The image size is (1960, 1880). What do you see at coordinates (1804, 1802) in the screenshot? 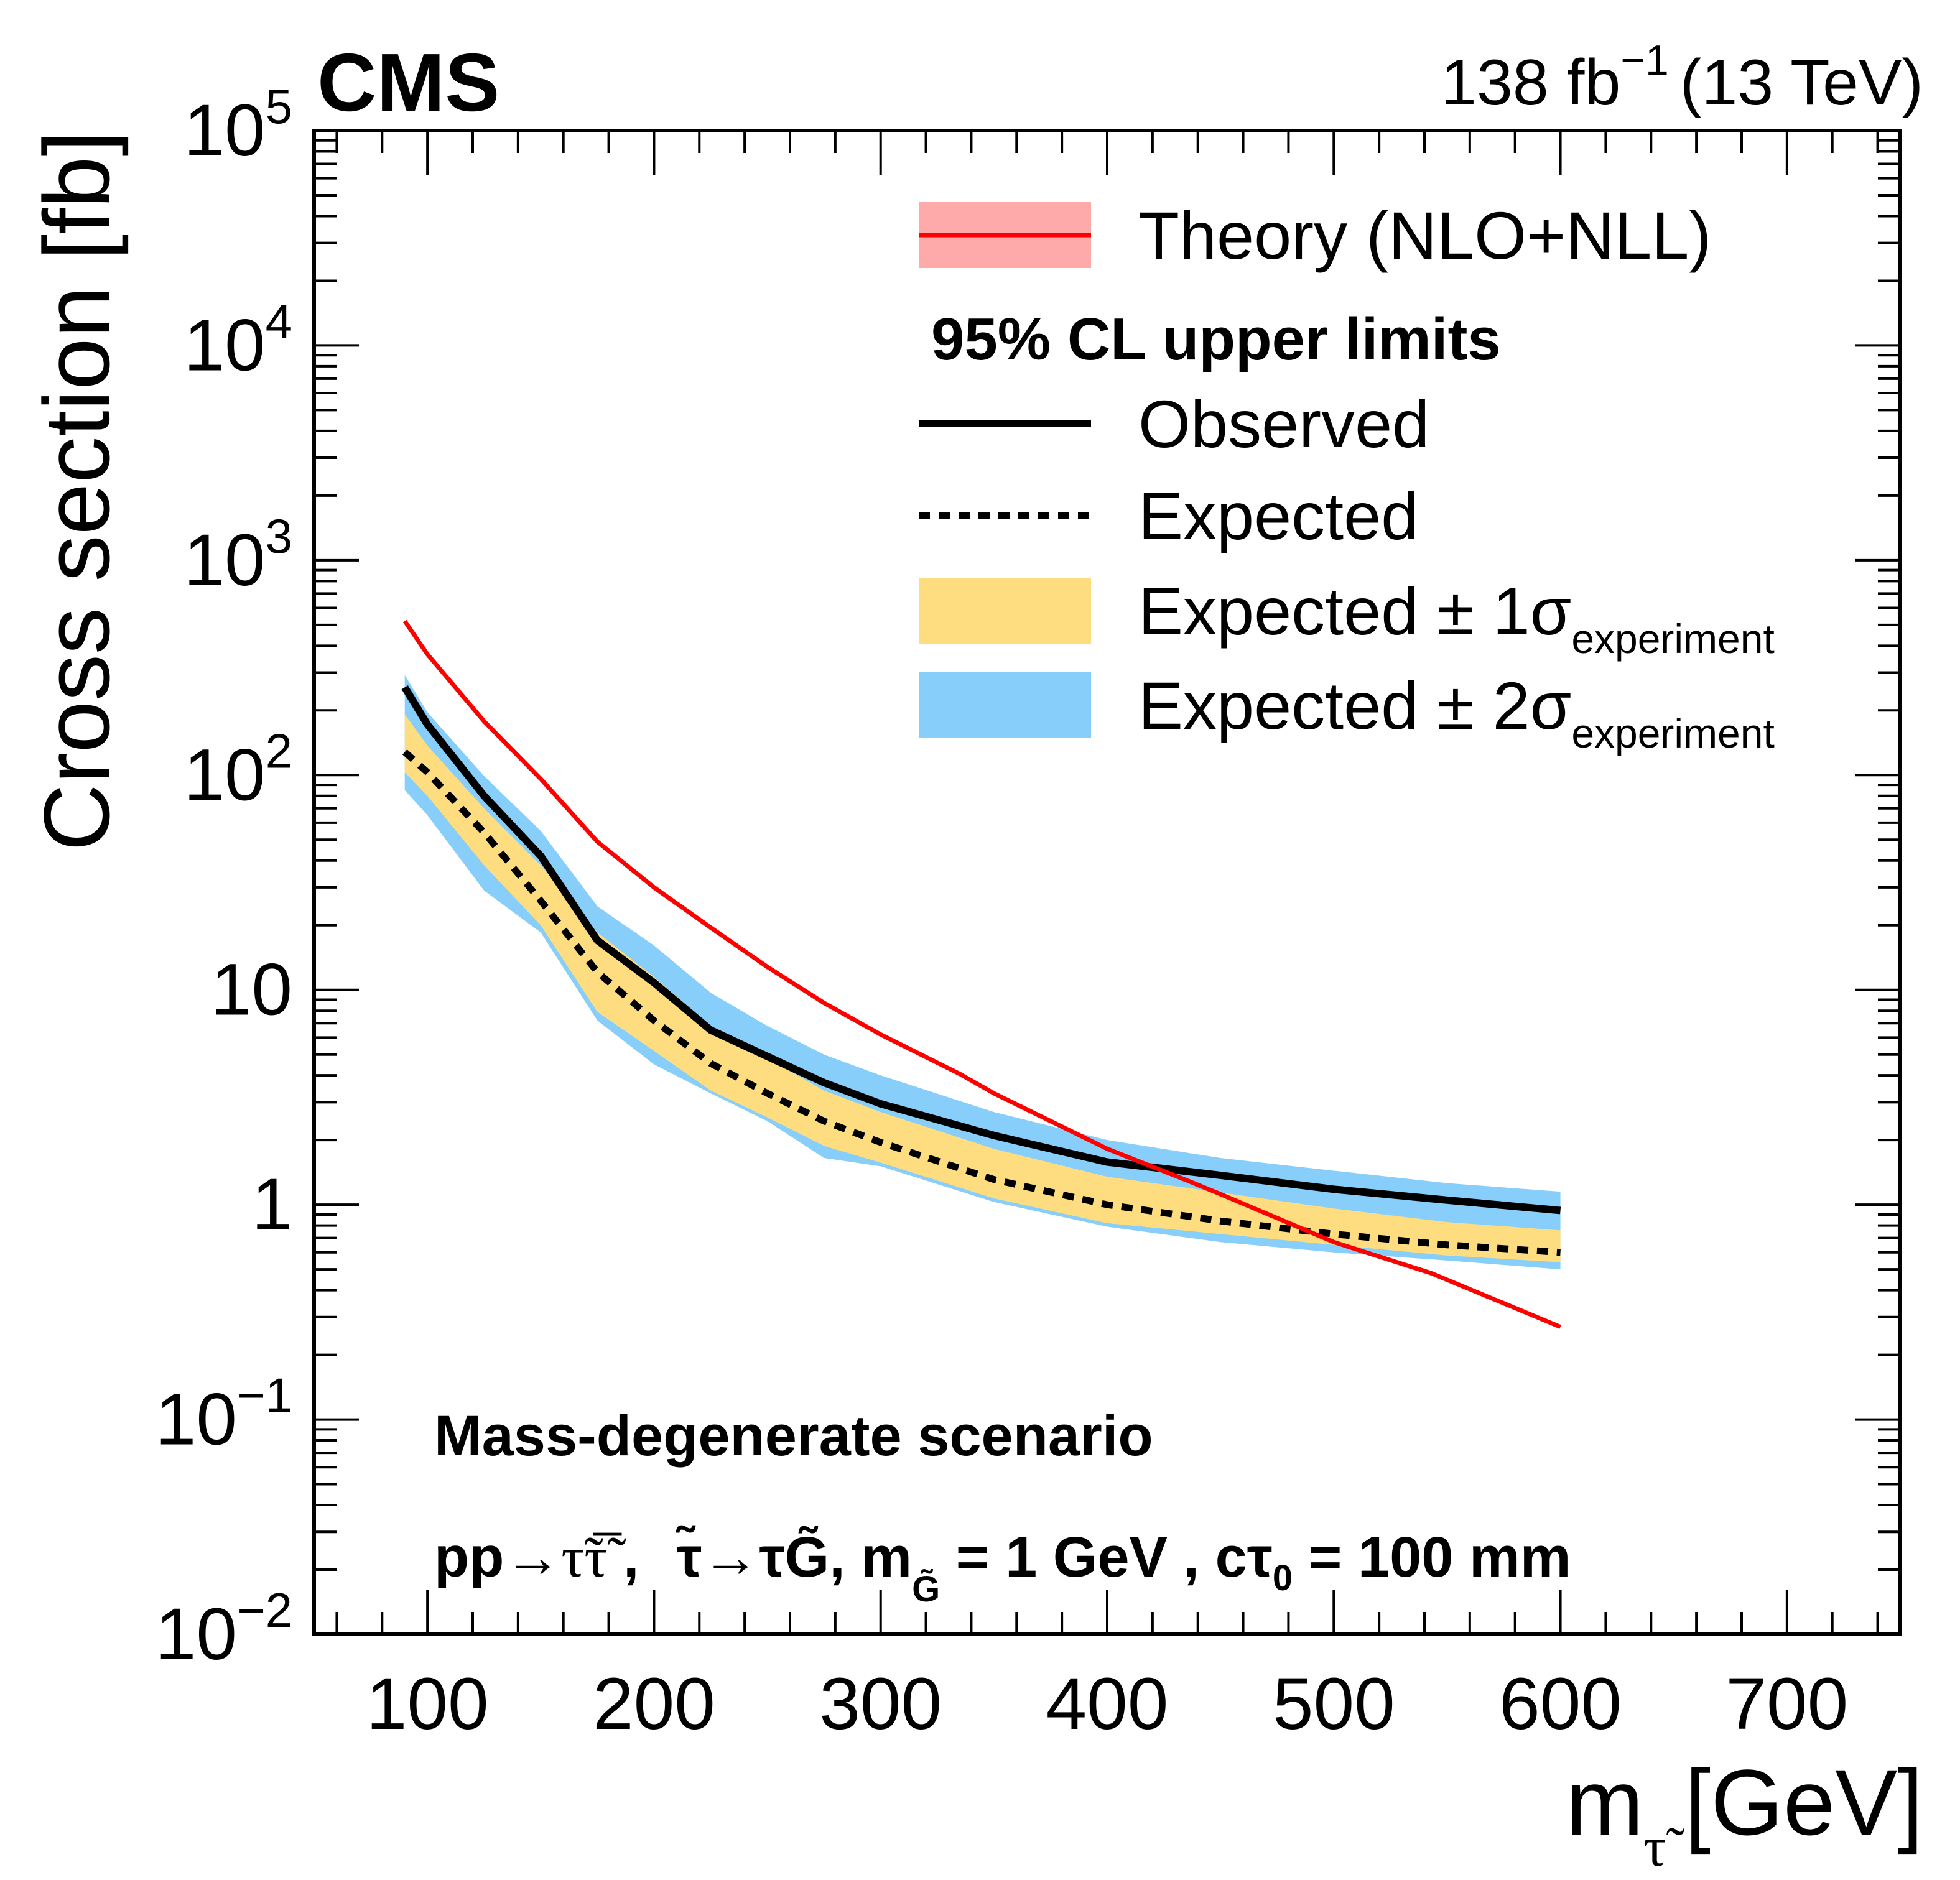
I see `x-axis-title-unit: [GeV]` at bounding box center [1804, 1802].